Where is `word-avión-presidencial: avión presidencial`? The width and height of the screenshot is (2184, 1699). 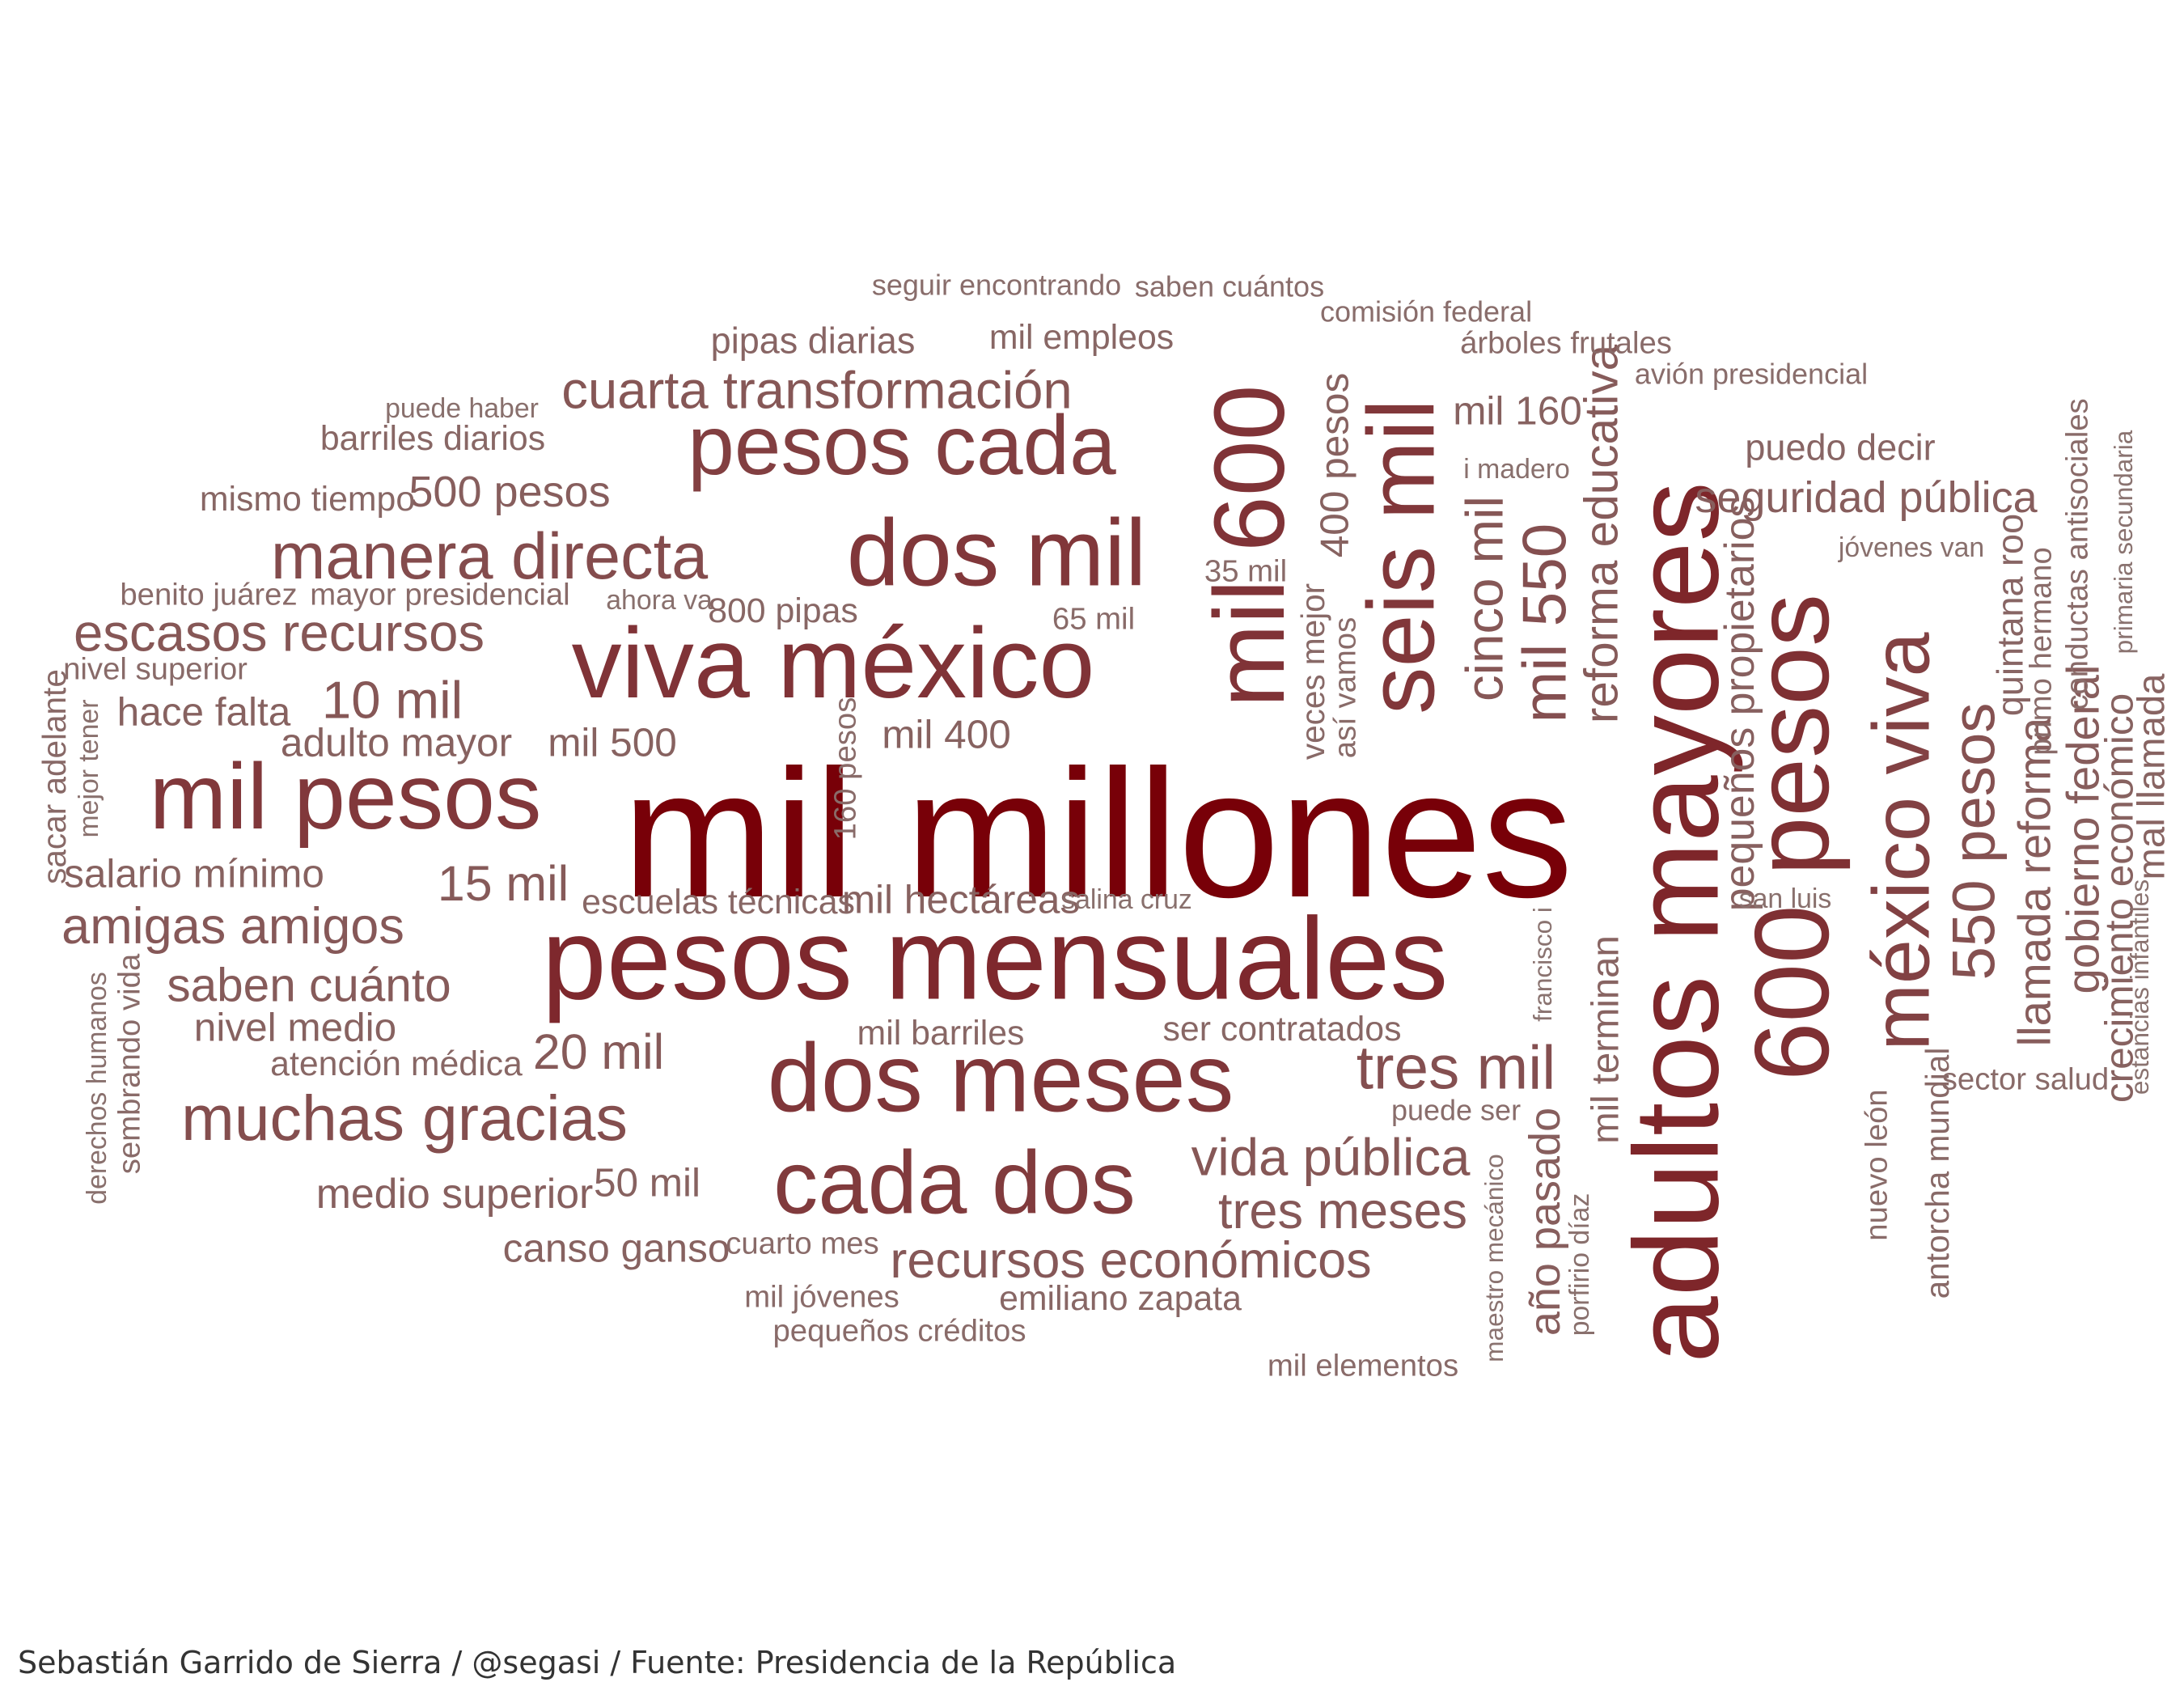
word-avión-presidencial: avión presidencial is located at coordinates (1751, 374).